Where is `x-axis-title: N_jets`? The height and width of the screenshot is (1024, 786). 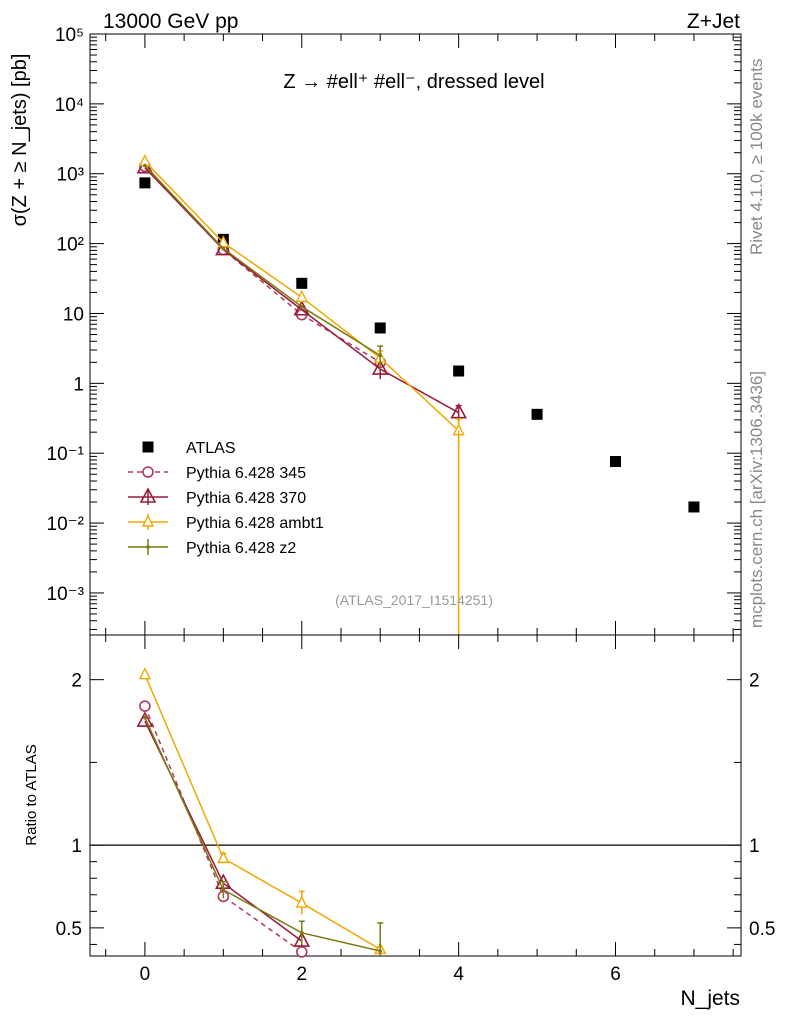 x-axis-title: N_jets is located at coordinates (710, 998).